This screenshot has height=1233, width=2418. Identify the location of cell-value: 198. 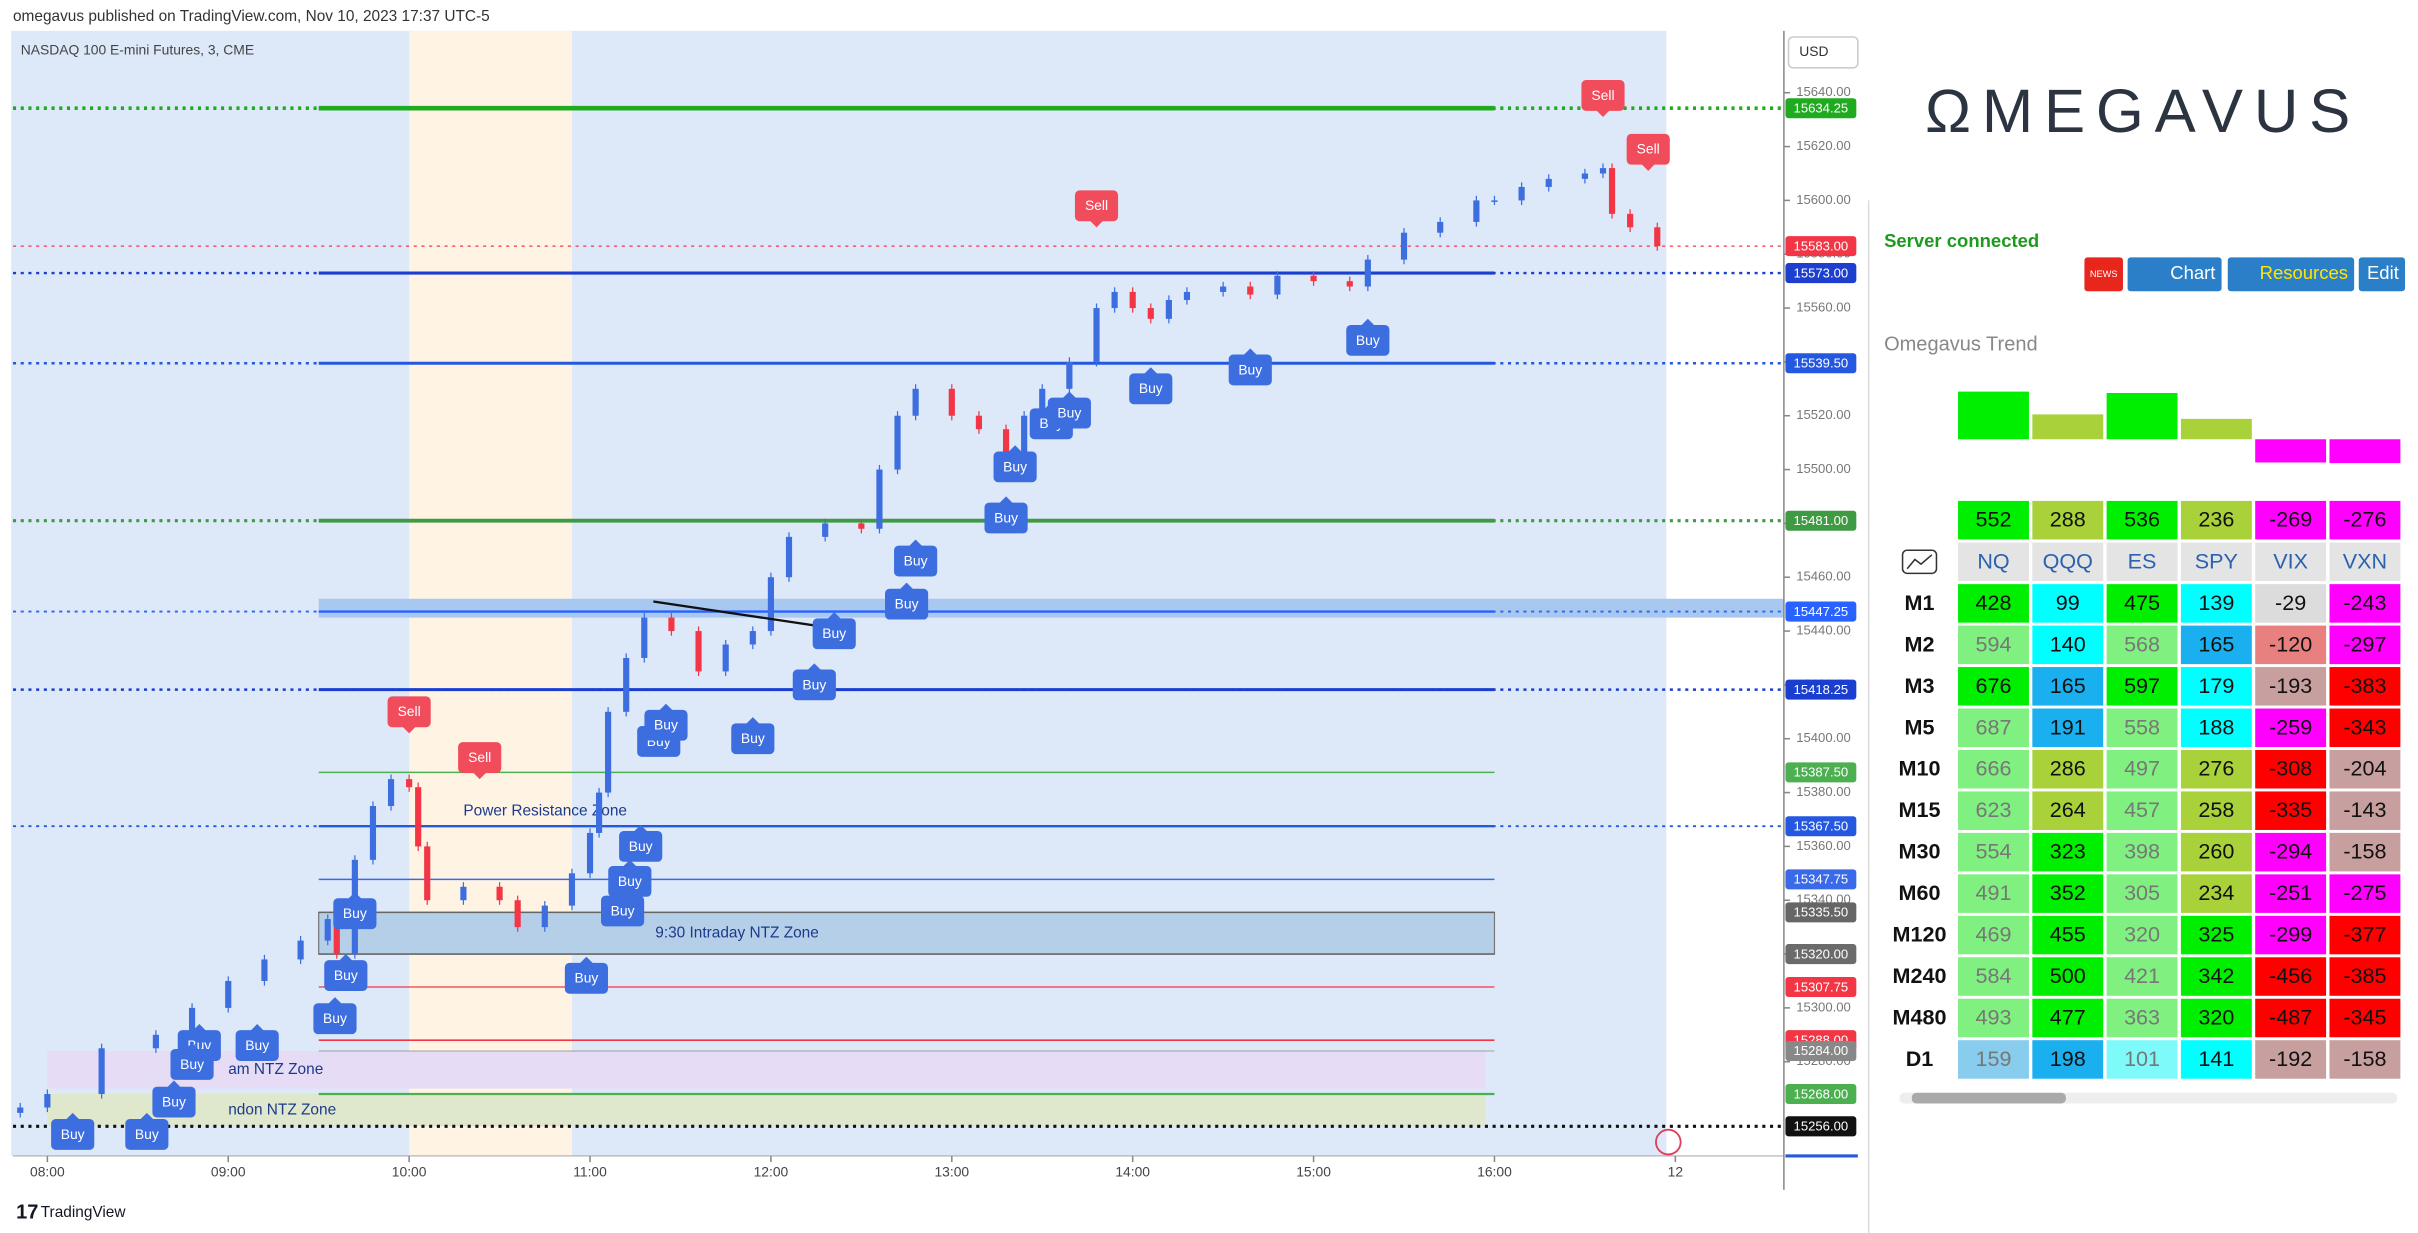
(2068, 1058).